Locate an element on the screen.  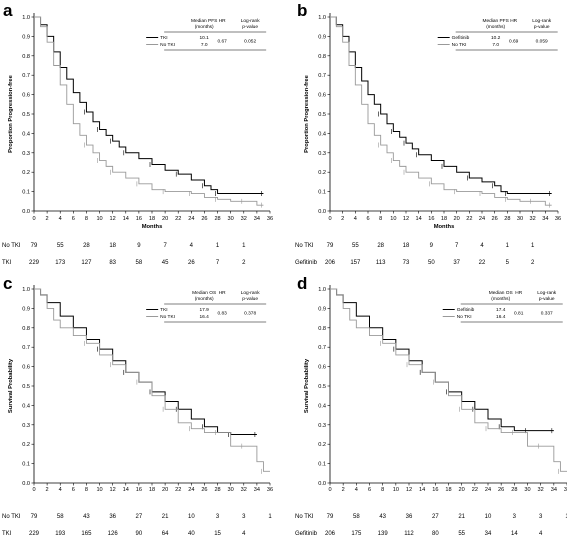
legend-median: 10.2 is located at coordinates (496, 38).